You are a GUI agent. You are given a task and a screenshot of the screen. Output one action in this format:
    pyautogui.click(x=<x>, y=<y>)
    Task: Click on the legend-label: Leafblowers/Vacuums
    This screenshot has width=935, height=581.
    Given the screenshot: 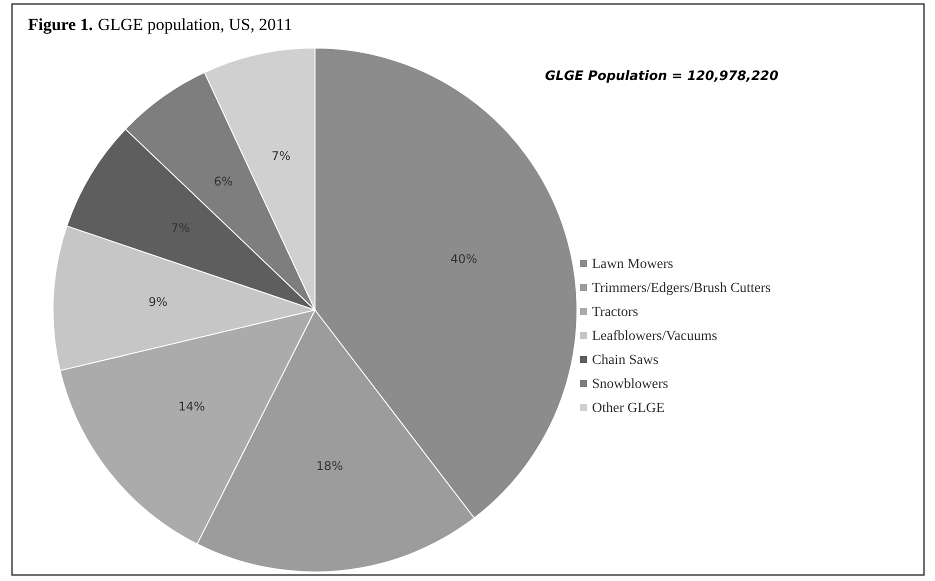 What is the action you would take?
    pyautogui.click(x=655, y=336)
    